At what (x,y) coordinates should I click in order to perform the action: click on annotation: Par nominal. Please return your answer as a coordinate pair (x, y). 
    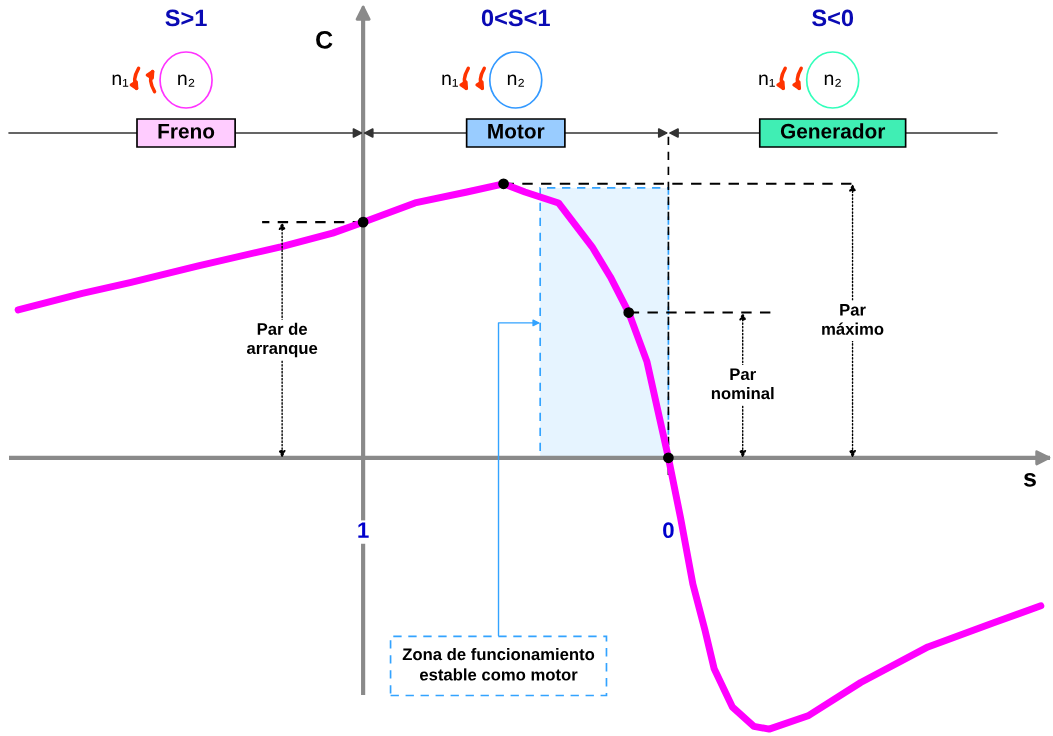
    Looking at the image, I should click on (742, 384).